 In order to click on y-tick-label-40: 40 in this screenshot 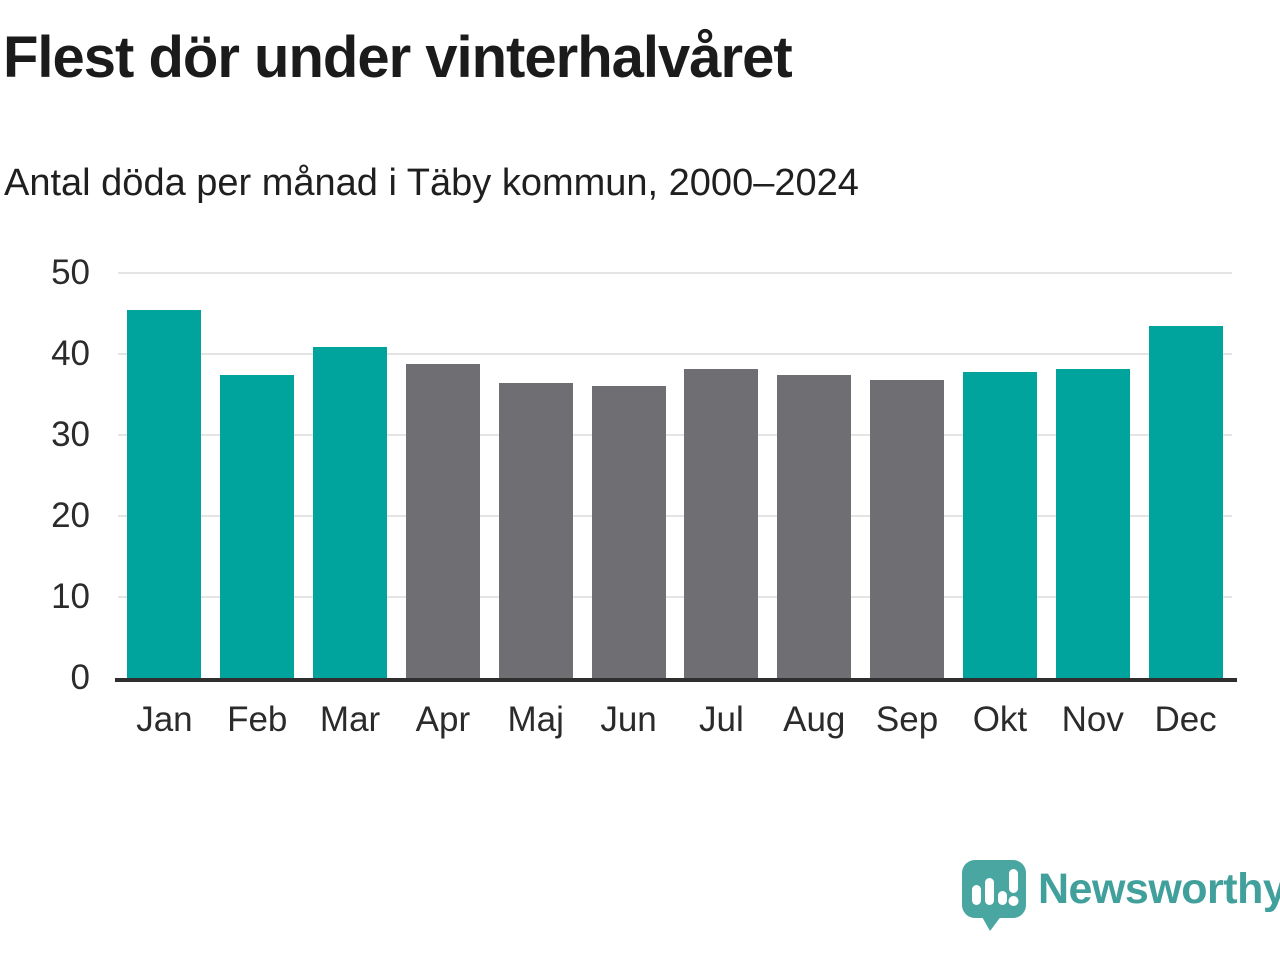, I will do `click(70, 353)`.